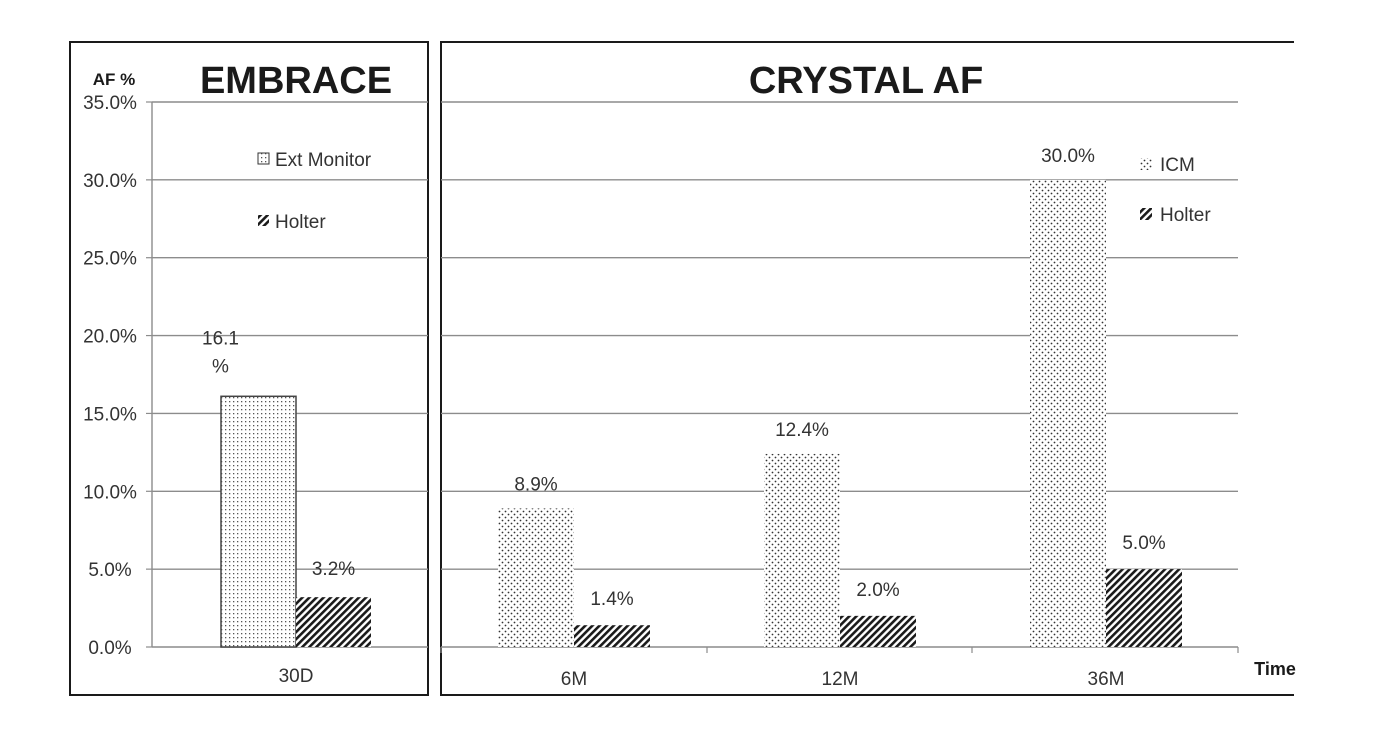 The height and width of the screenshot is (735, 1375). What do you see at coordinates (109, 570) in the screenshot?
I see `y-tick-label: 5.0%` at bounding box center [109, 570].